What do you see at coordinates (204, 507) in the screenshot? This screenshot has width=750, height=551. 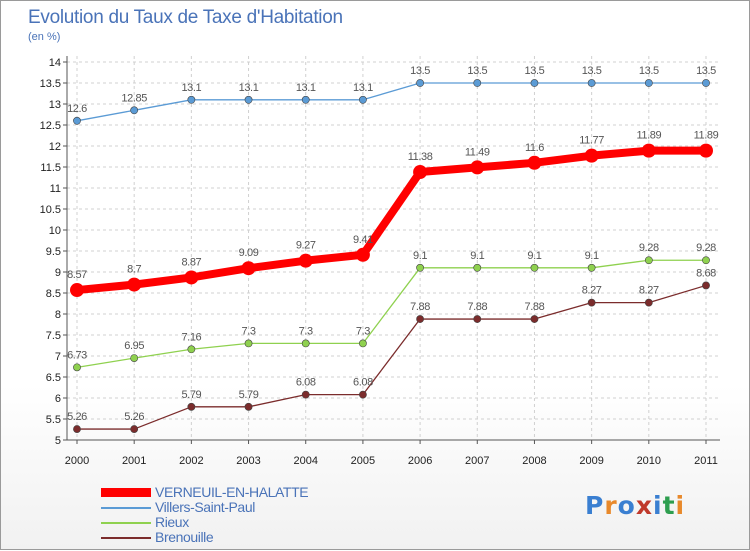 I see `legend-item: Villers-Saint-Paul` at bounding box center [204, 507].